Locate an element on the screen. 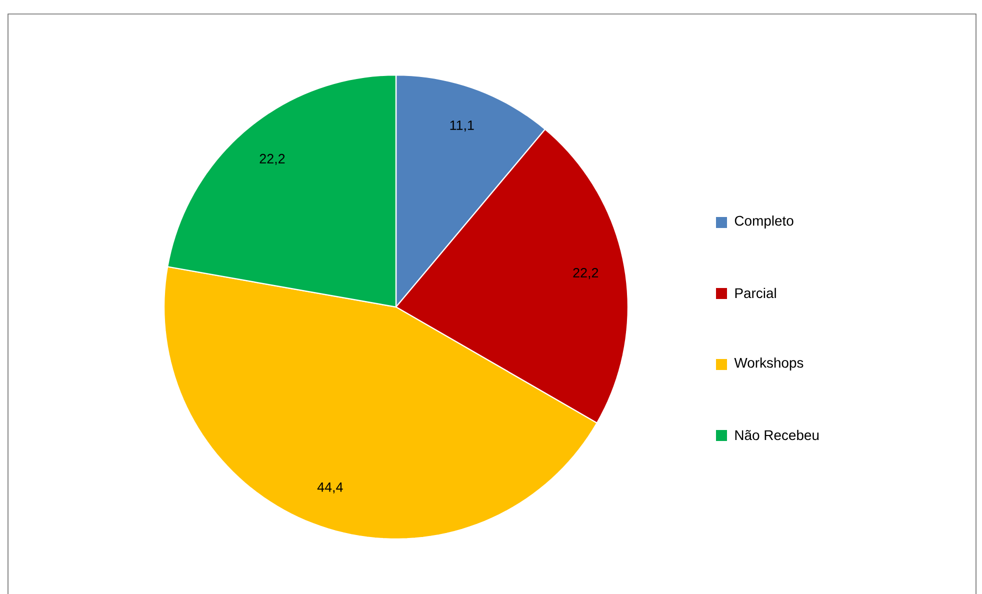  data-label: 44,4 is located at coordinates (330, 488).